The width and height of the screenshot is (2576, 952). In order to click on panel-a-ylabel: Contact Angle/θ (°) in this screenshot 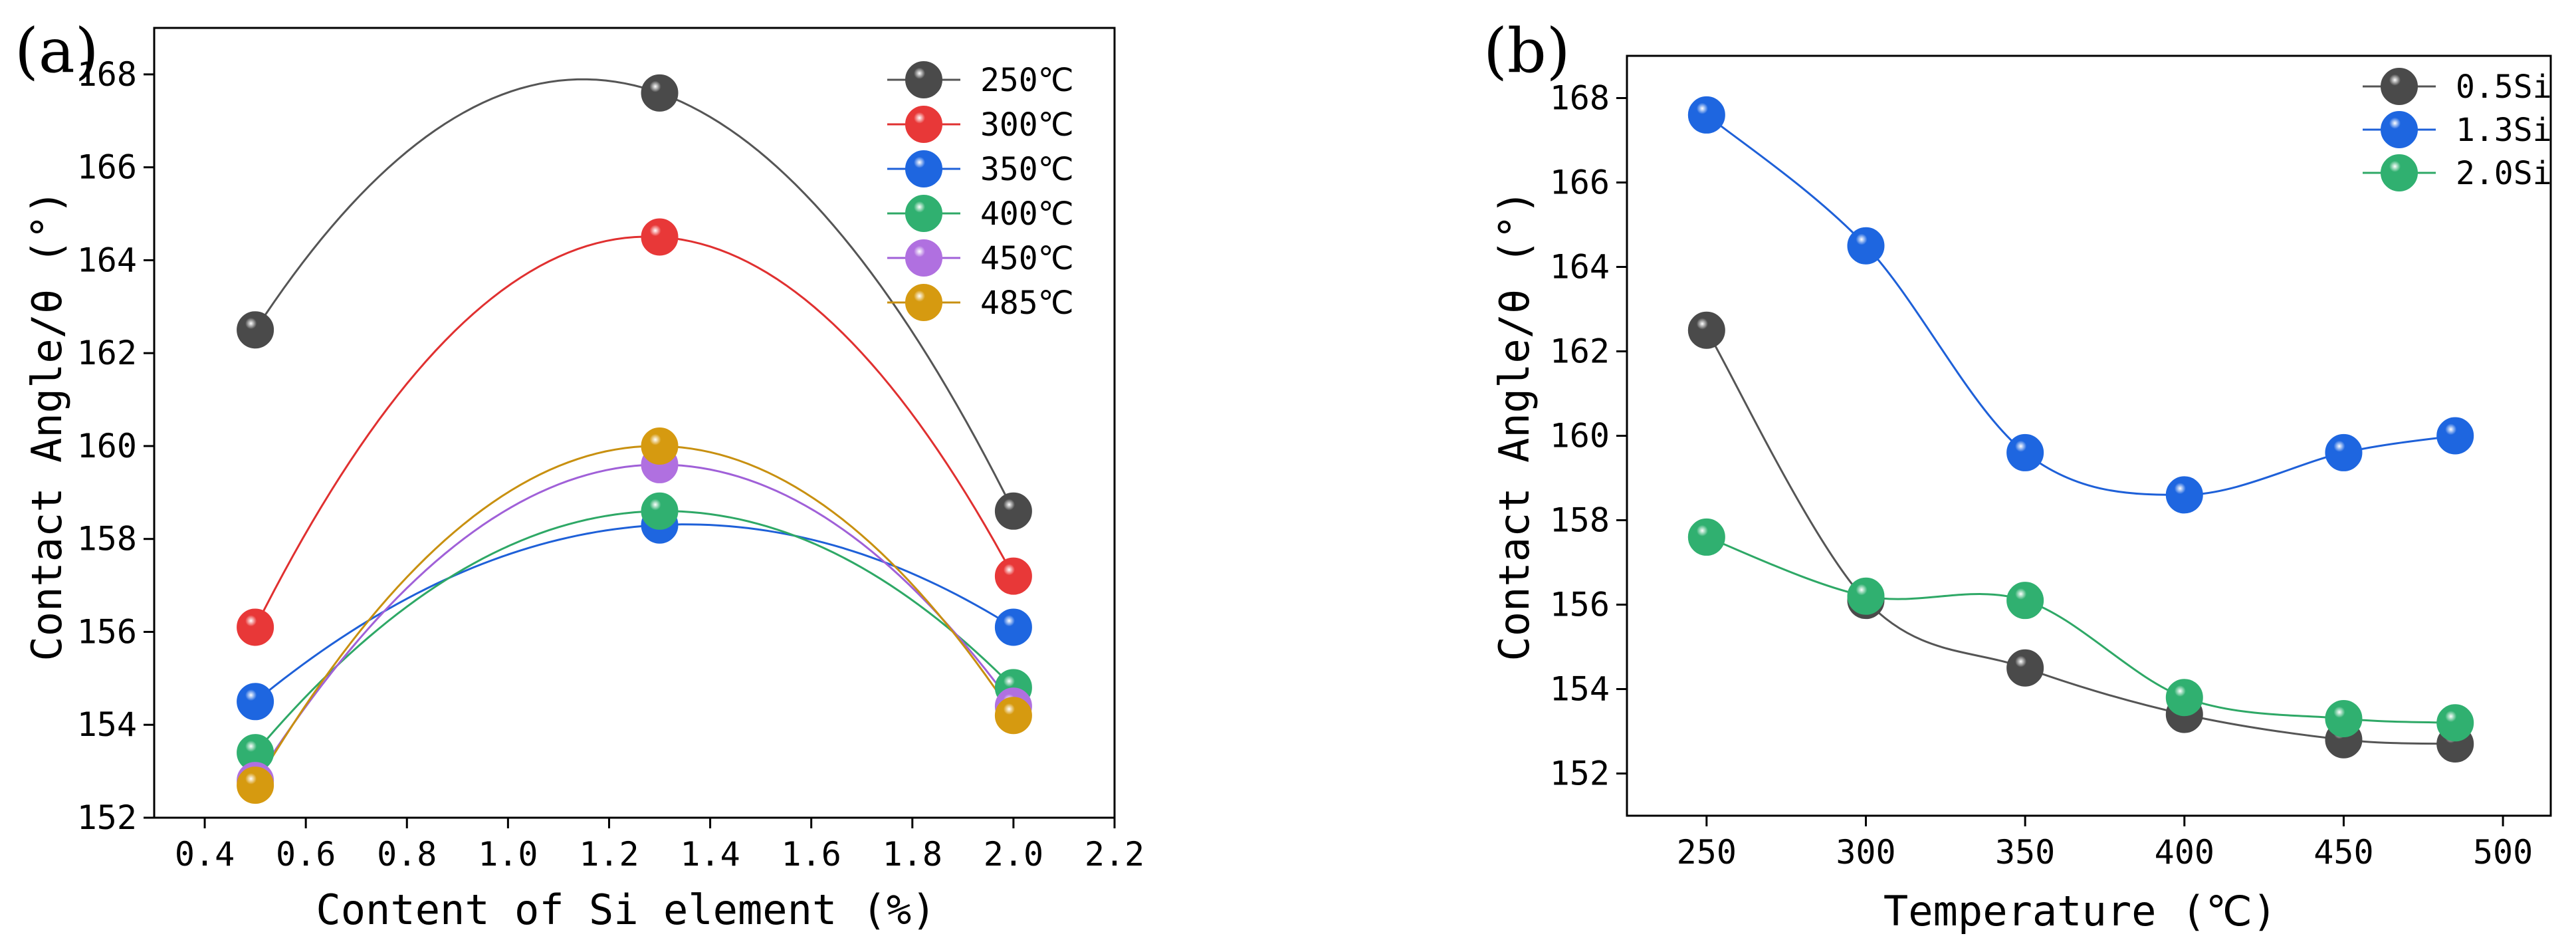, I will do `click(47, 425)`.